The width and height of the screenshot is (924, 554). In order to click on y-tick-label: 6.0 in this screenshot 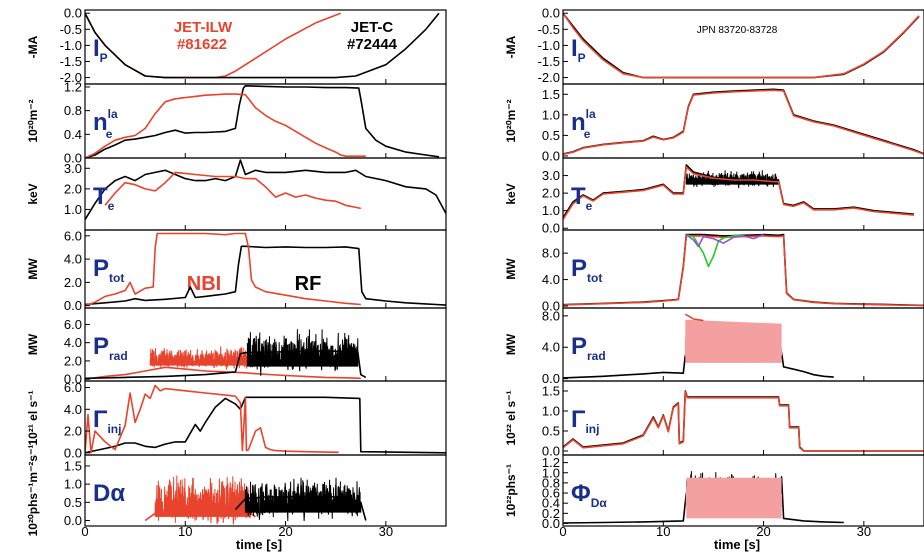, I will do `click(73, 235)`.